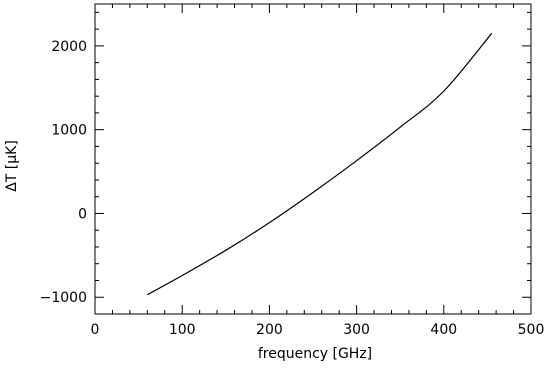  I want to click on x-tick-label: 0, so click(95, 330).